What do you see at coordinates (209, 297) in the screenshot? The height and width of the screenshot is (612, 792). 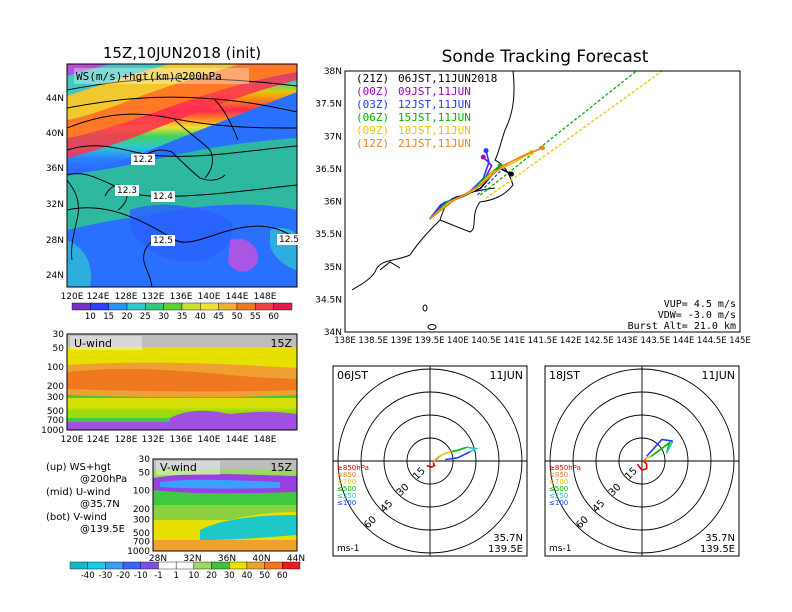 I see `map-lon-tick: 140E` at bounding box center [209, 297].